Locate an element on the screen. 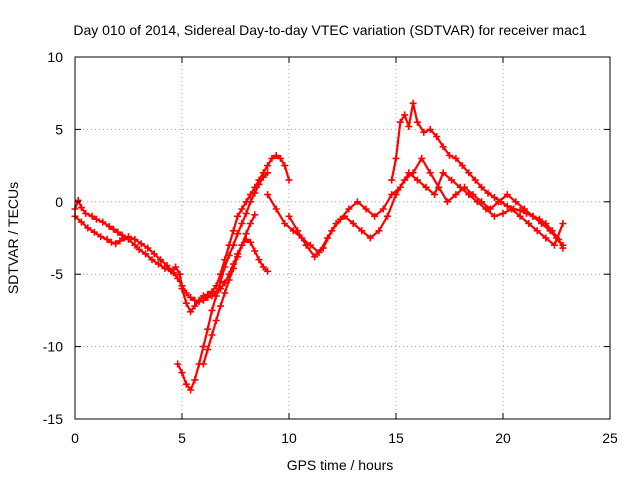 This screenshot has width=640, height=480. series-trace-c is located at coordinates (223, 281).